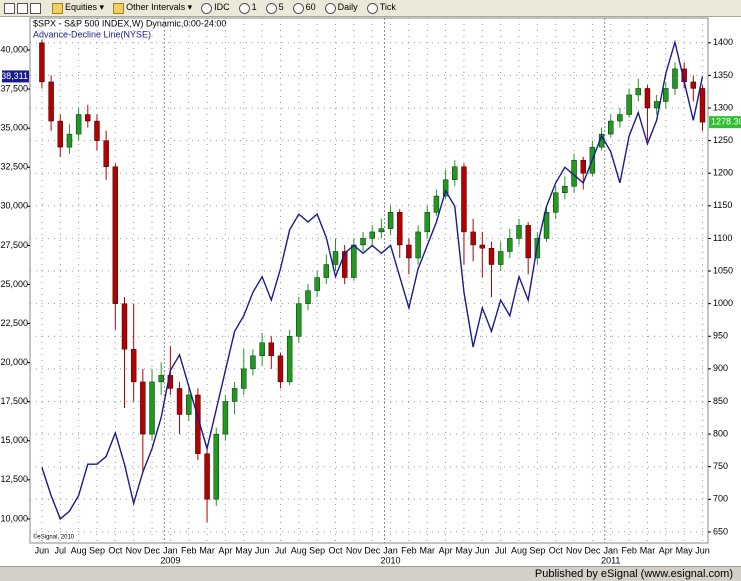  I want to click on y-tick-label: 22,500, so click(14, 323).